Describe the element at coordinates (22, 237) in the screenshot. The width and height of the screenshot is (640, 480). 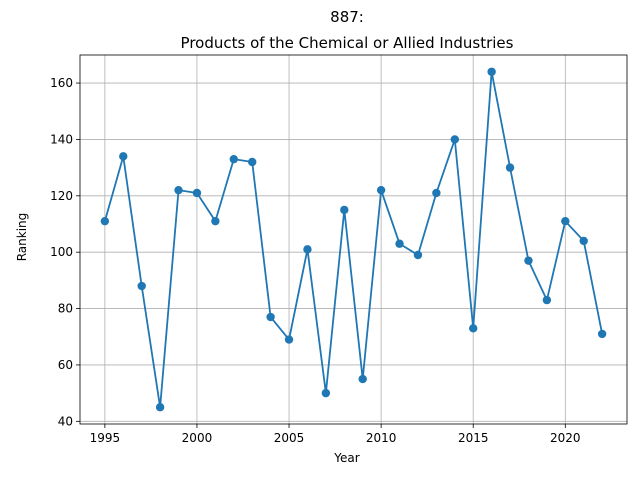
I see `y-axis-label: Ranking` at that location.